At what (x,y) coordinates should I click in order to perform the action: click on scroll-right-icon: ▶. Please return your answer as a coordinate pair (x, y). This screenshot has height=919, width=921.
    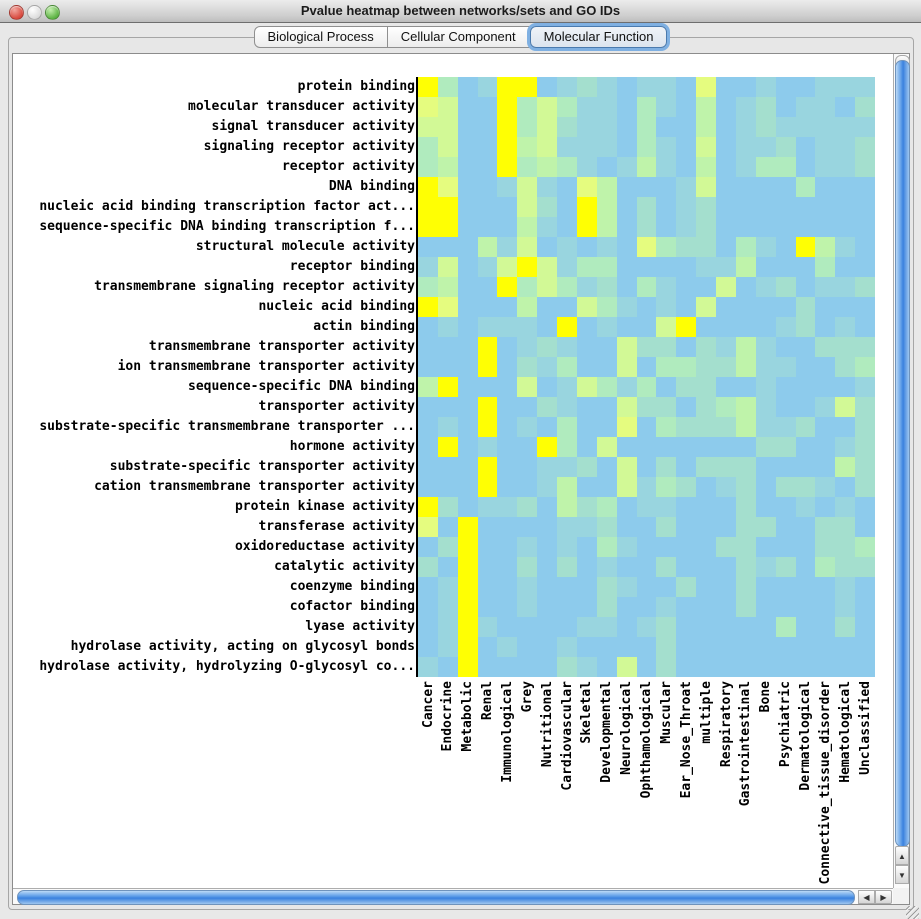
    Looking at the image, I should click on (883, 897).